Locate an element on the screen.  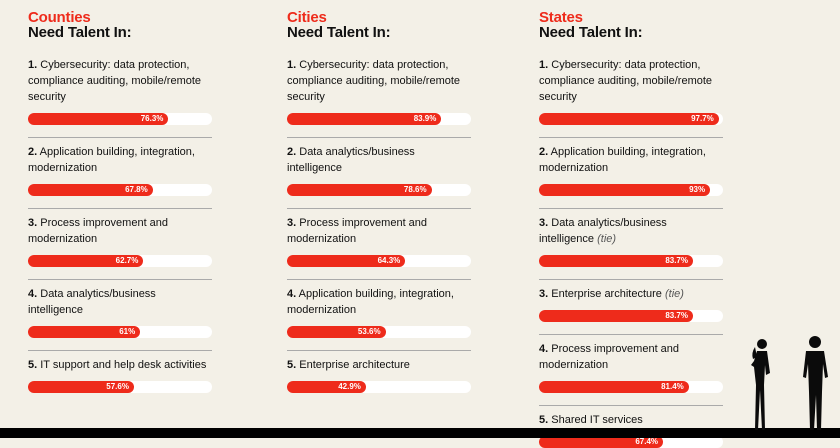
bar-track: 53.6% is located at coordinates (379, 332).